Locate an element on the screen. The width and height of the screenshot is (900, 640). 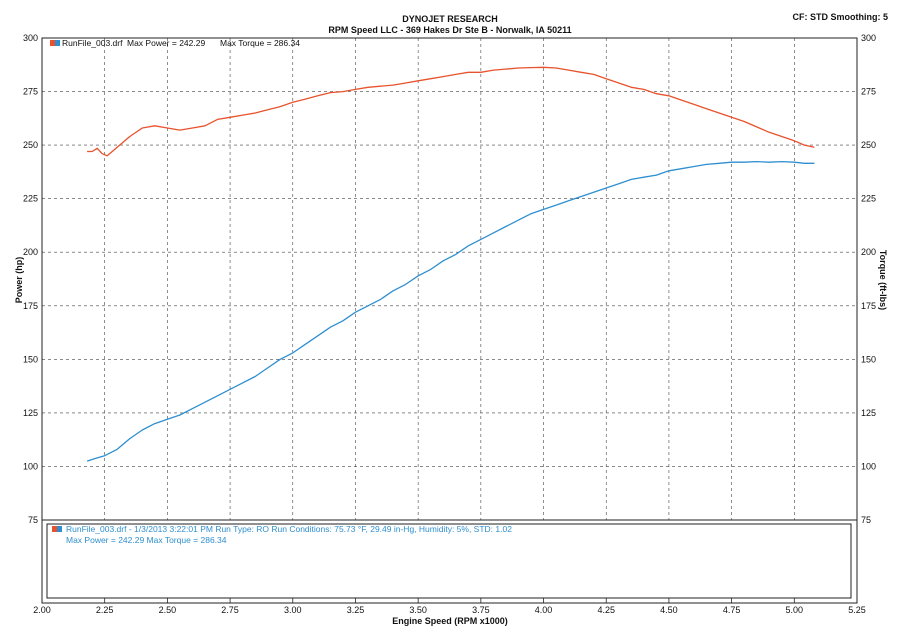
y-tick-label-right: 225 is located at coordinates (868, 199).